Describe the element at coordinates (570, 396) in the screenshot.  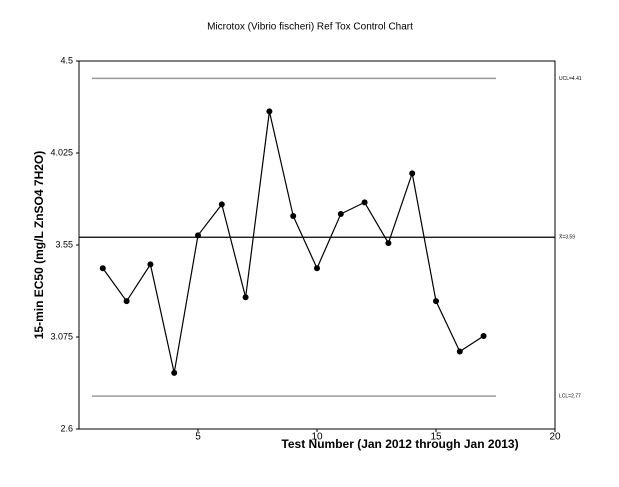
I see `control-label: LCL=2.77` at that location.